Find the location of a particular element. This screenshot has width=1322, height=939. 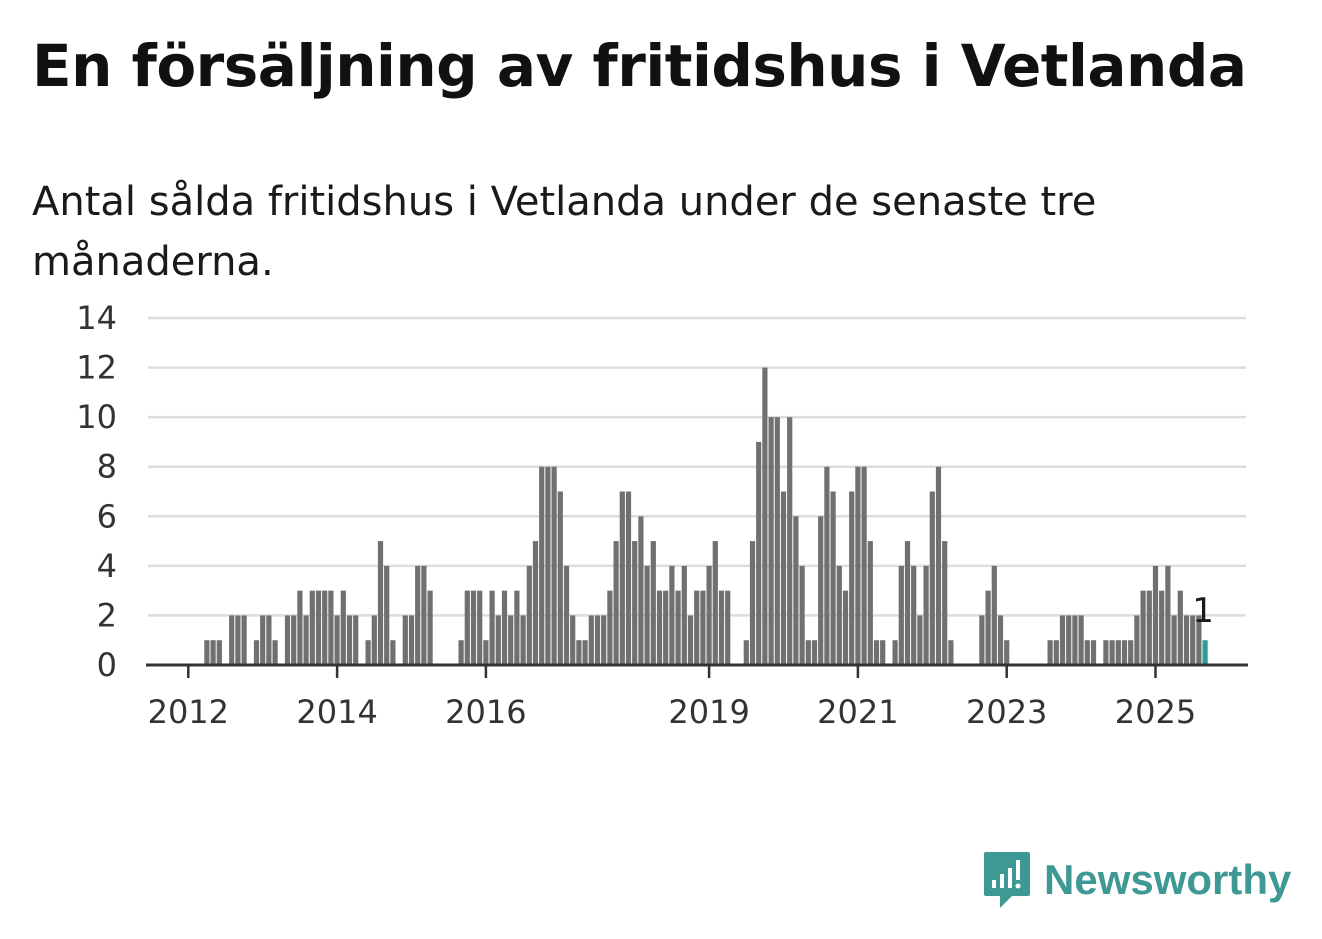

last-value-label: 1 is located at coordinates (1203, 611).